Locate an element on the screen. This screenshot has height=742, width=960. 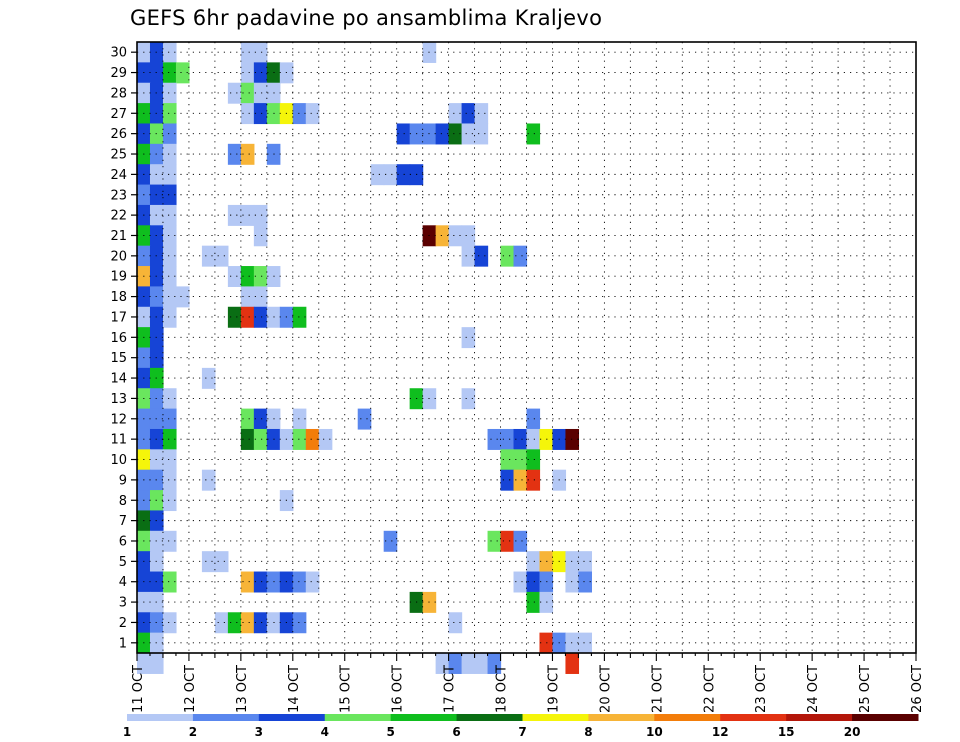
colorbar-label: 4 is located at coordinates (325, 732).